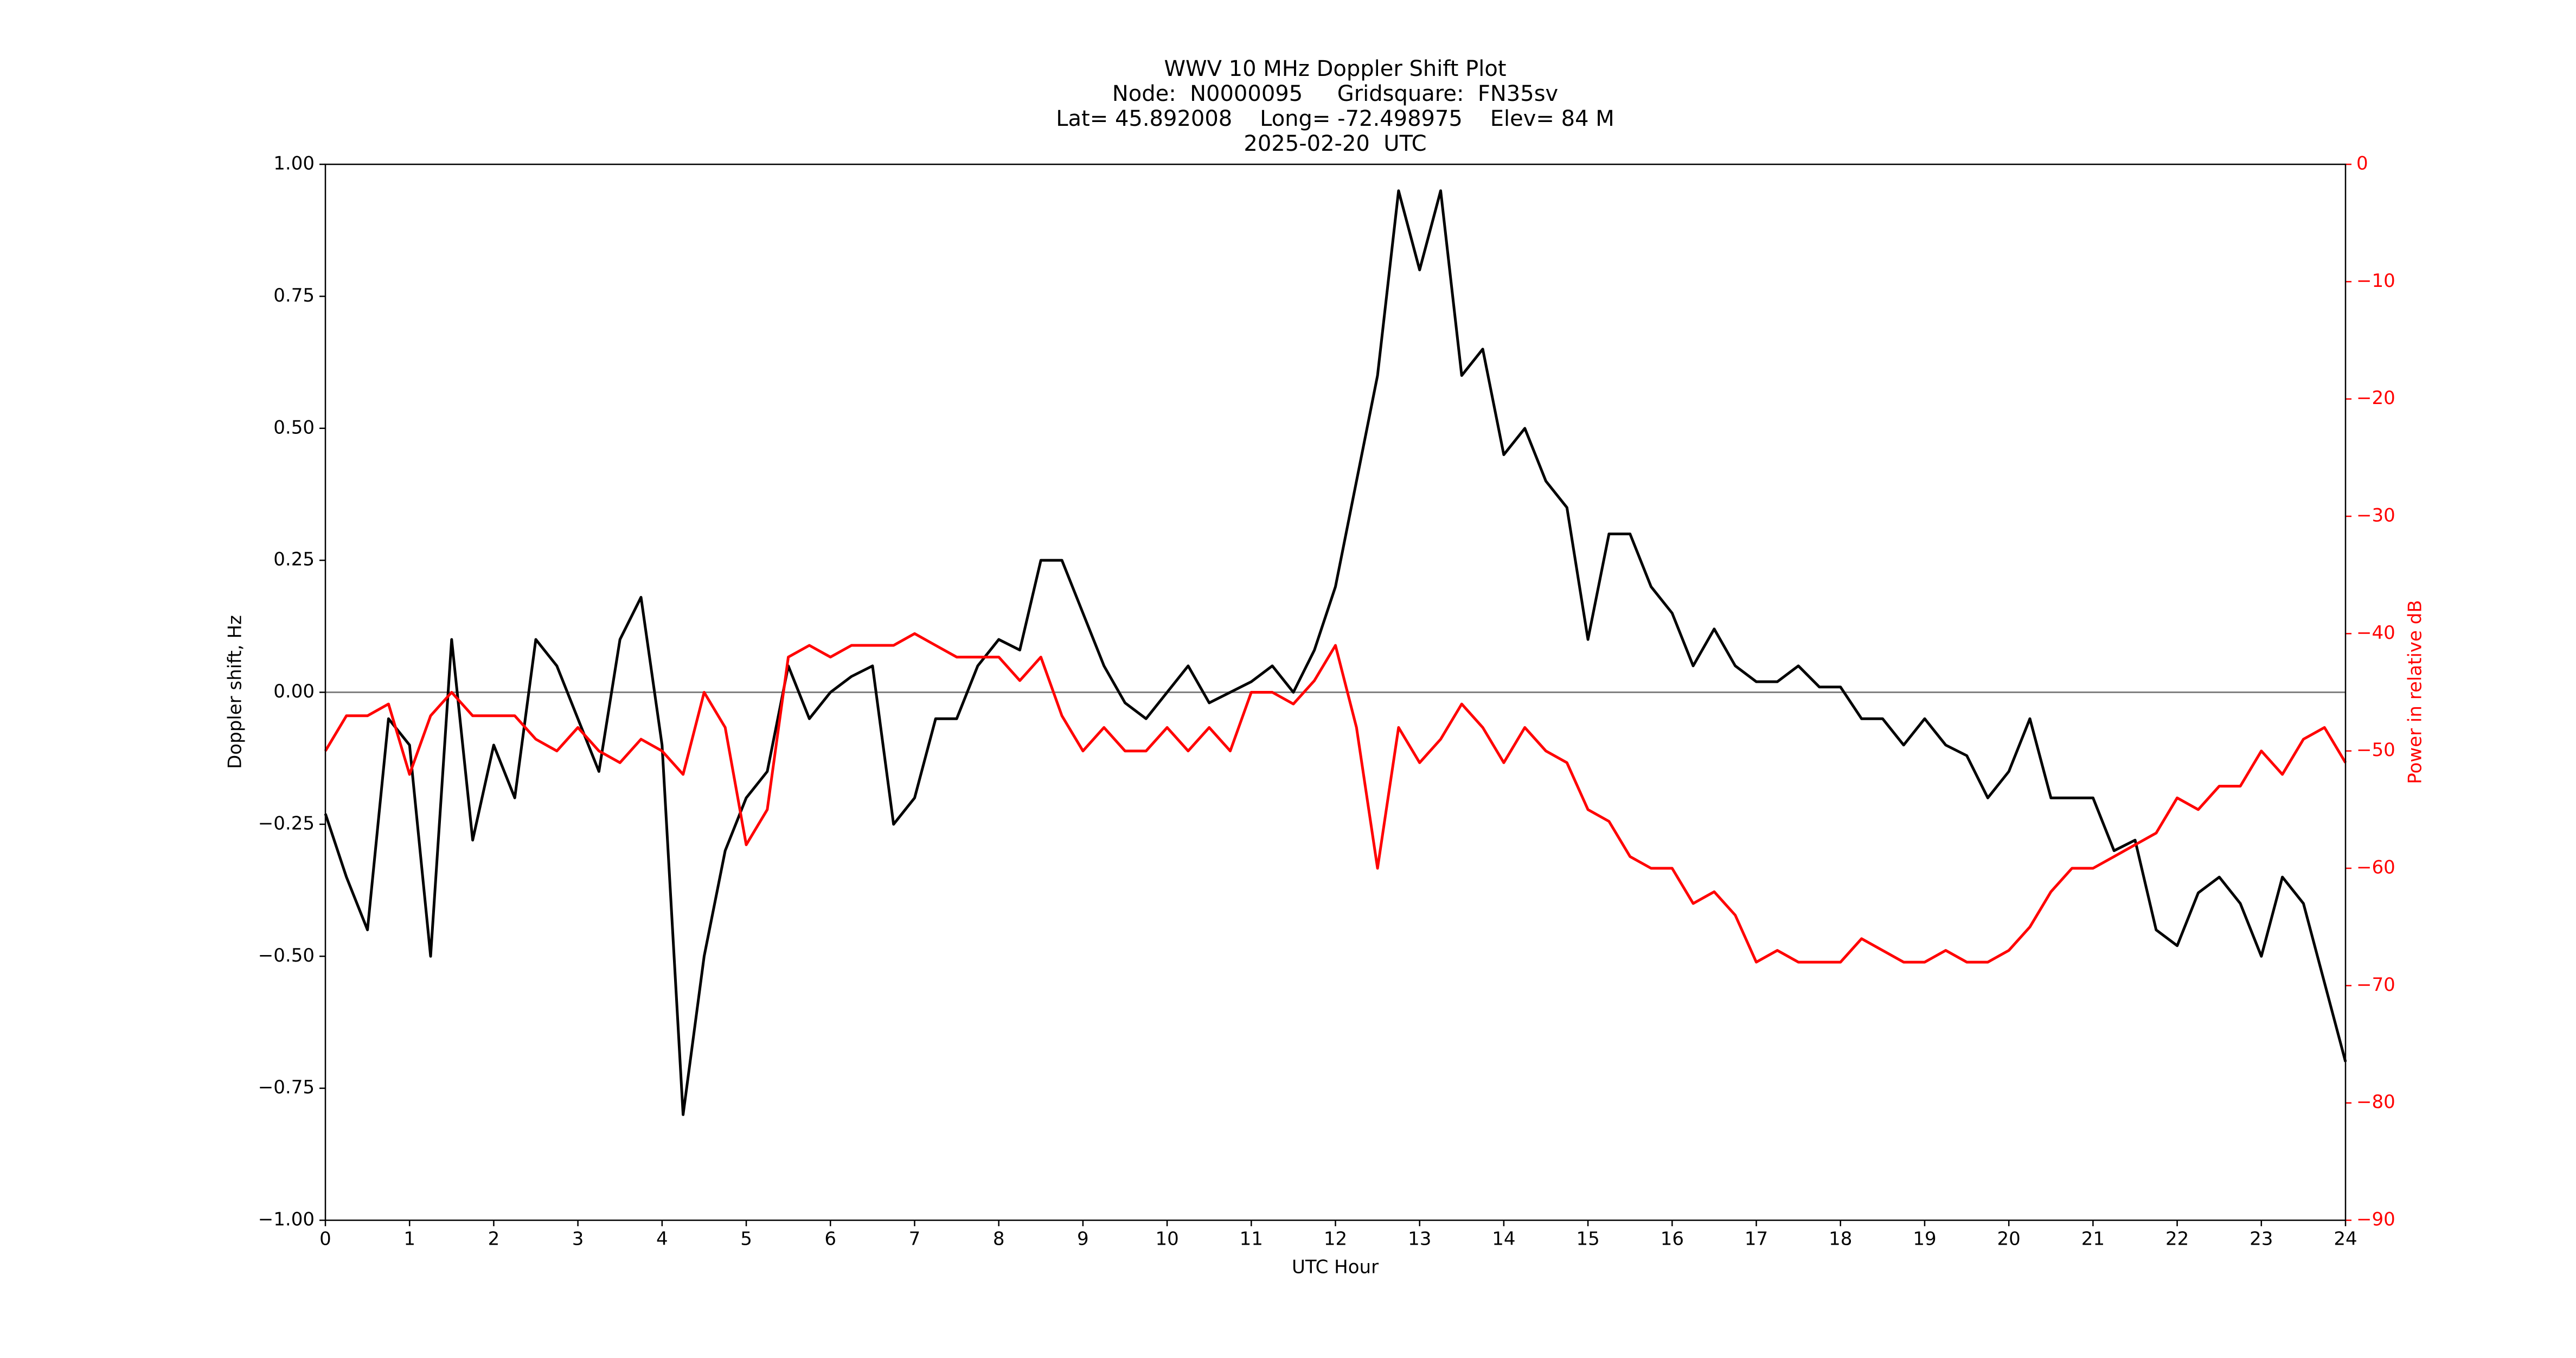  I want to click on x-tick-label: 18, so click(1840, 1239).